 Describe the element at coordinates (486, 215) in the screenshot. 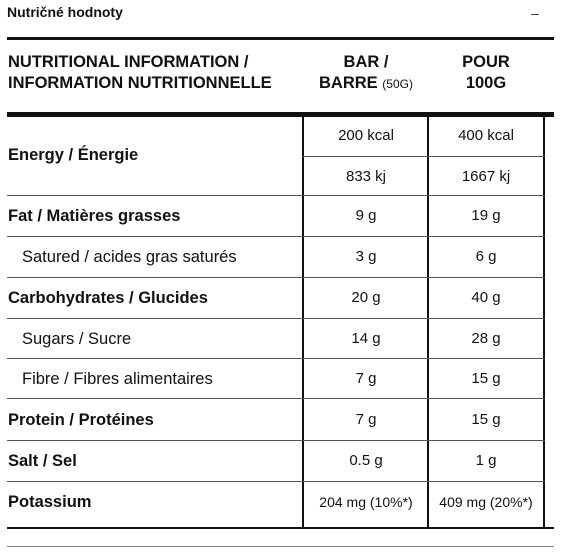

I see `table-row-per100-value: 19 g` at that location.